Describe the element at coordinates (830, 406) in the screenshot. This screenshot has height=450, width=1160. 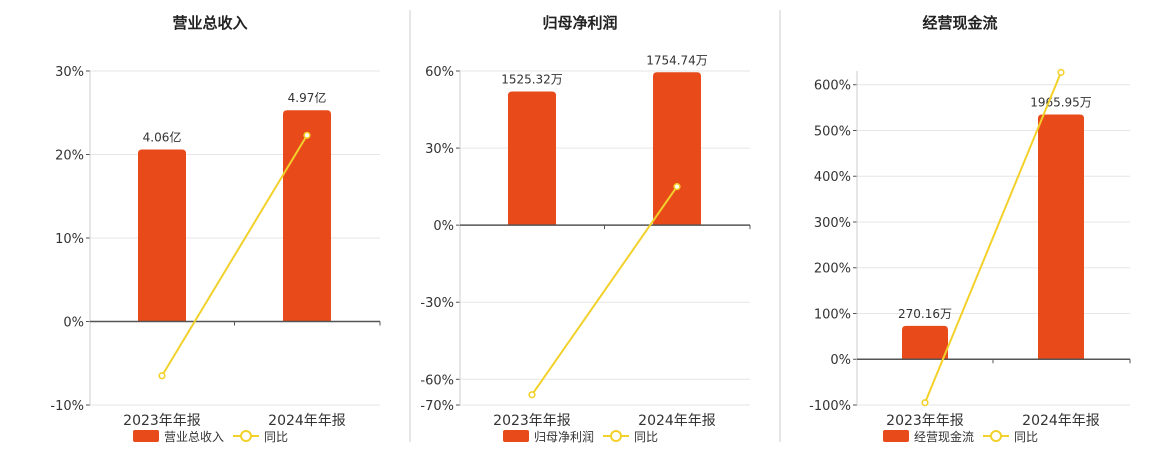
I see `y-tick-label: -100%` at that location.